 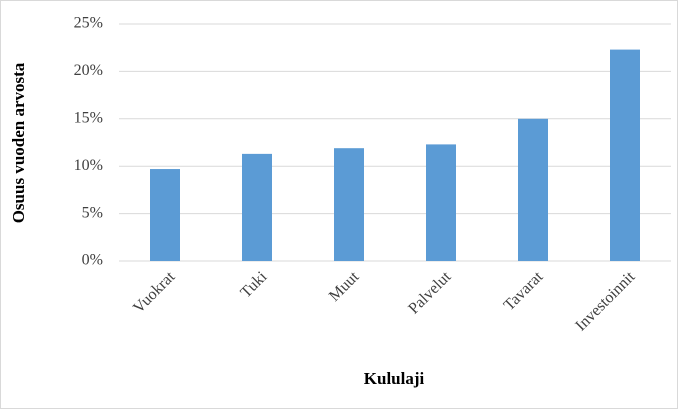 I want to click on y-tick-label: 20%, so click(x=88, y=70).